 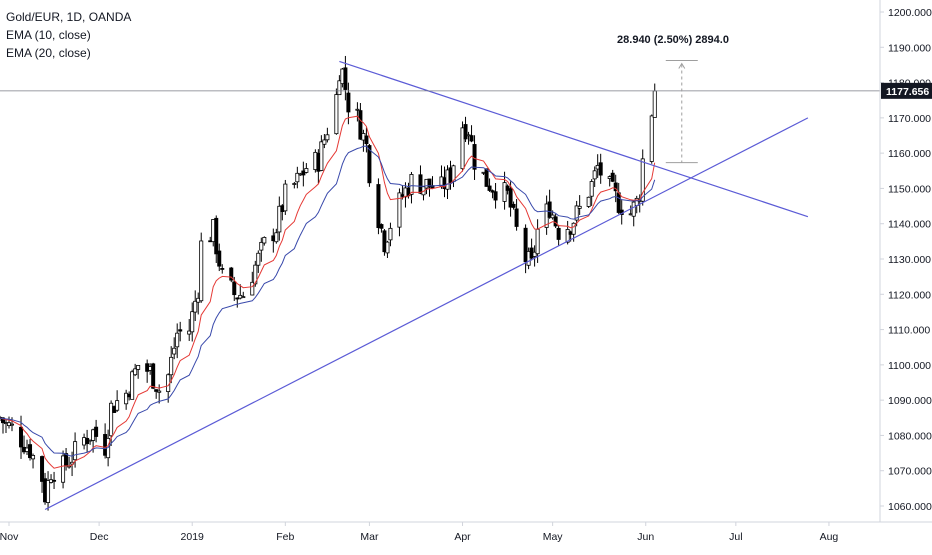 What do you see at coordinates (673, 40) in the screenshot?
I see `measure-label: 28.940 (2.50%) 2894.0` at bounding box center [673, 40].